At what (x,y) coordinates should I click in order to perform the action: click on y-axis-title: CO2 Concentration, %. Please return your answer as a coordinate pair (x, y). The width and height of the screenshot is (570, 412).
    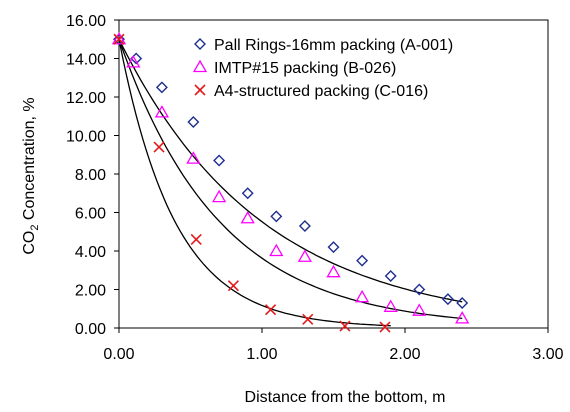
    Looking at the image, I should click on (31, 175).